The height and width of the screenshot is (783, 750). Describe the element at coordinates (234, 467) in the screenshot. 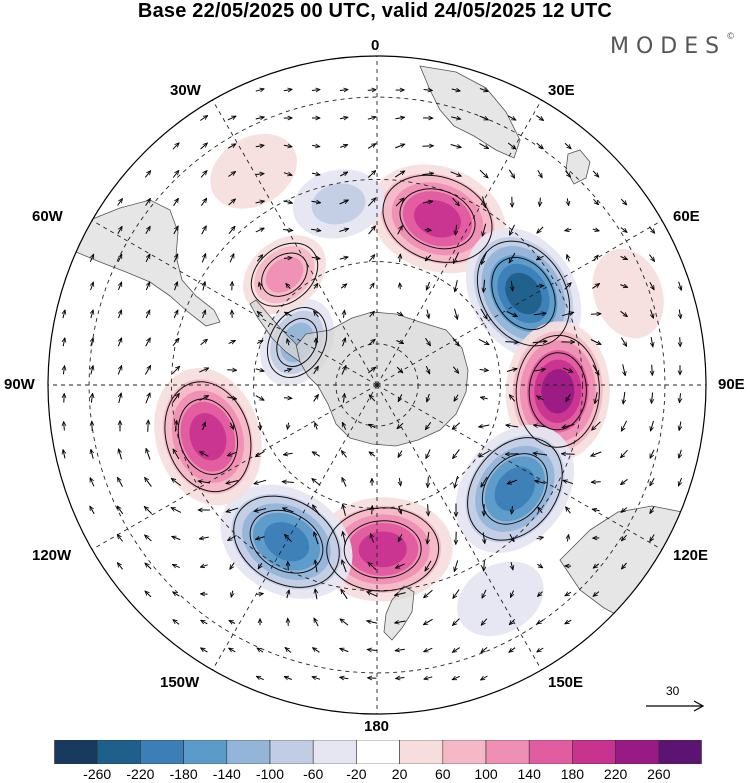

I see `meridian-line` at that location.